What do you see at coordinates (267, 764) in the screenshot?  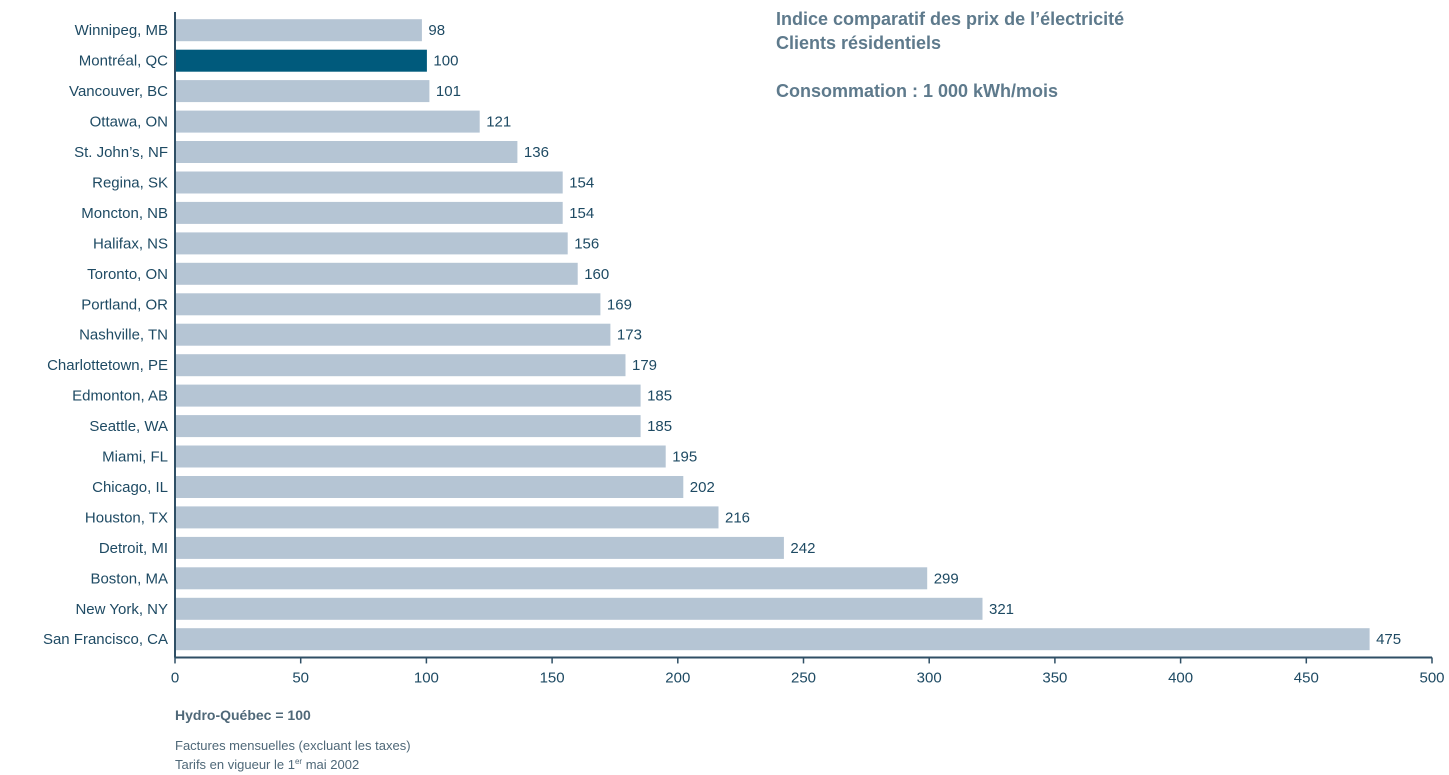 I see `footnote-rates: Tarifs en vigueur le 1er mai 2002` at bounding box center [267, 764].